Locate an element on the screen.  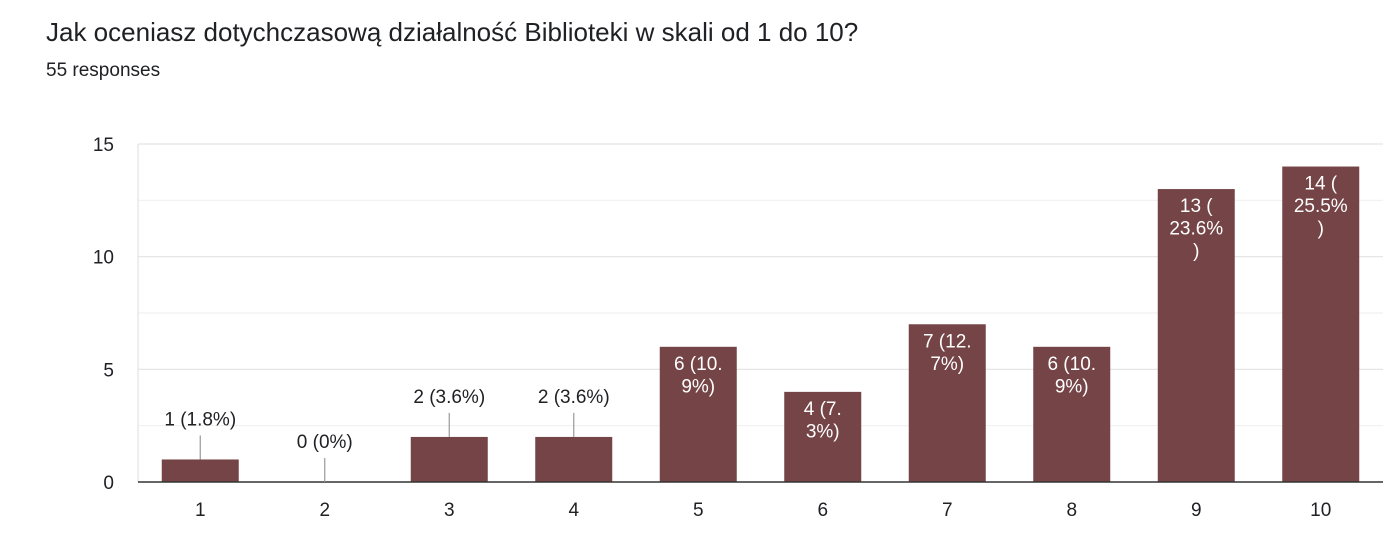
response-count: 55 responses is located at coordinates (103, 70).